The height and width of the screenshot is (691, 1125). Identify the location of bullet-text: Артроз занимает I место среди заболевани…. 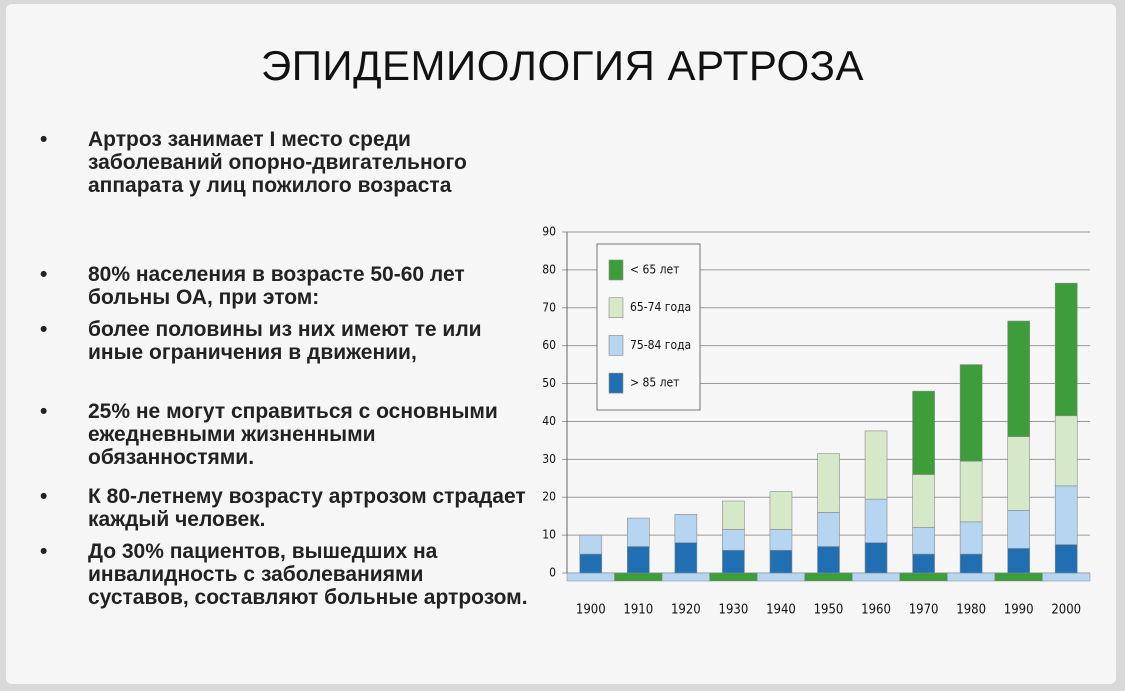
(277, 162).